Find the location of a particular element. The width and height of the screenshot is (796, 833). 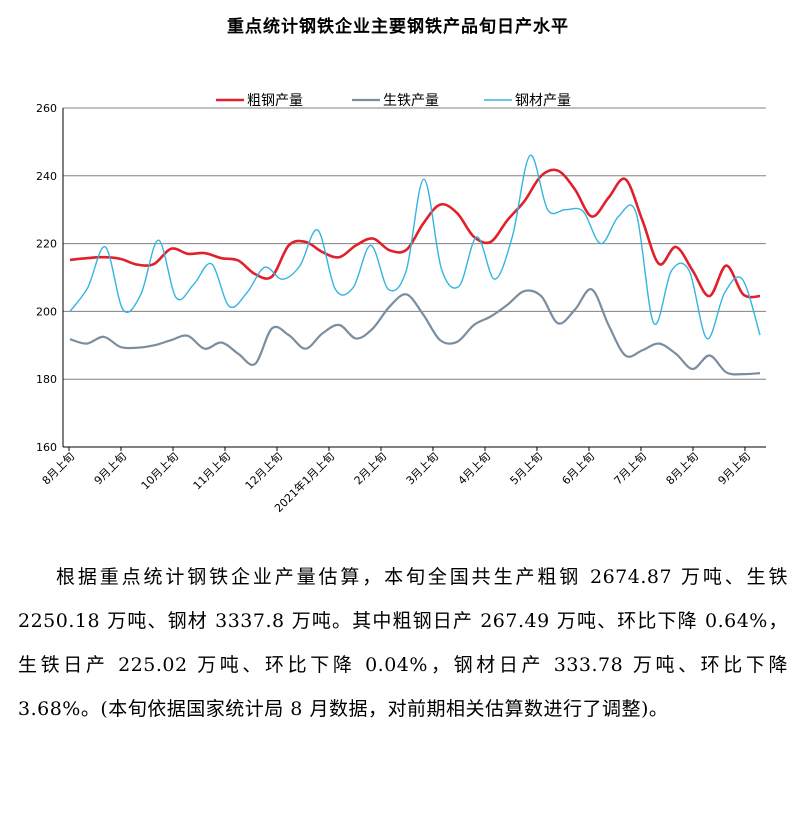

x-tick-label: 7月上旬 is located at coordinates (630, 468).